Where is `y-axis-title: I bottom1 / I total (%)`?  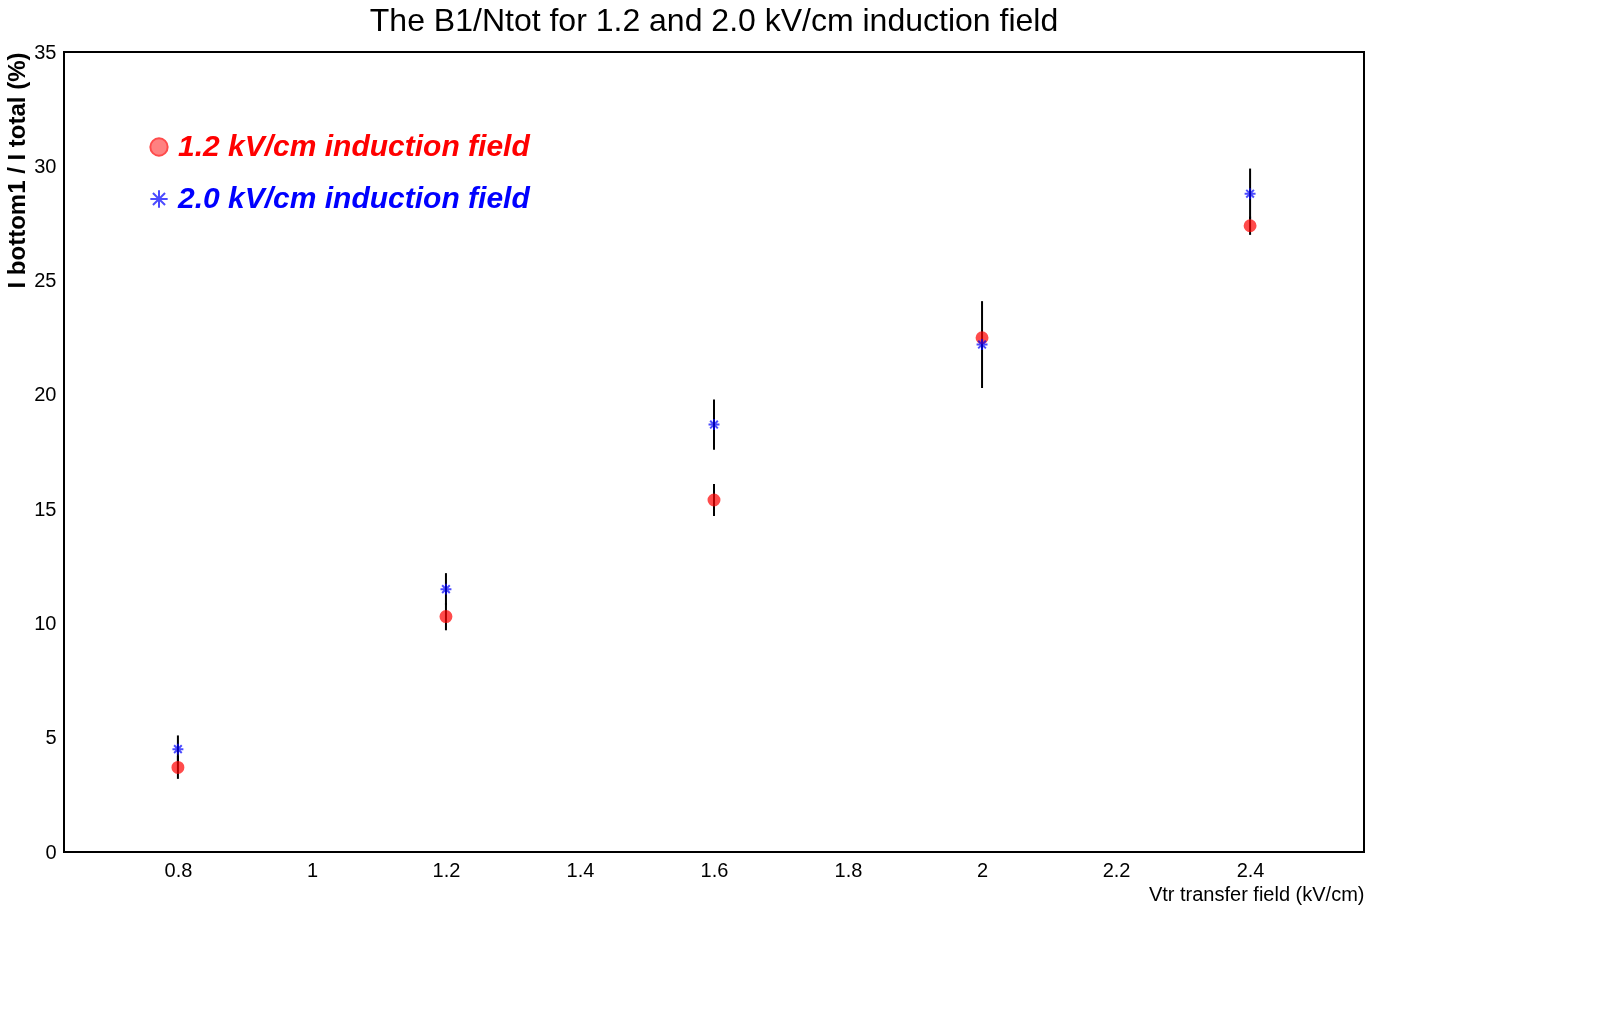
y-axis-title: I bottom1 / I total (%) is located at coordinates (17, 170).